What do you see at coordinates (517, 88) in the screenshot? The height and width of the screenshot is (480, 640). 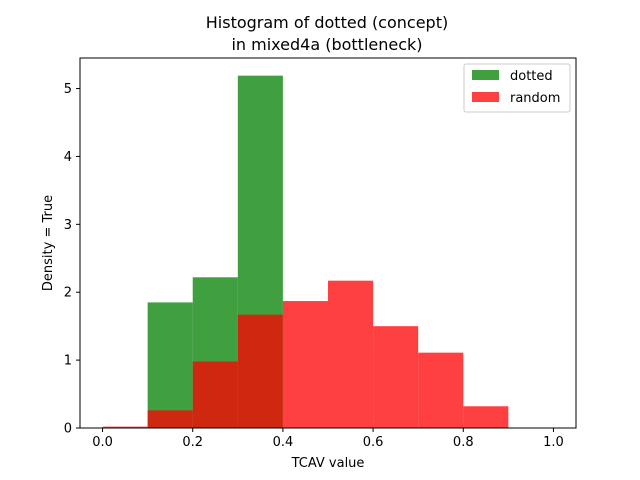 I see `legend: dotted random` at bounding box center [517, 88].